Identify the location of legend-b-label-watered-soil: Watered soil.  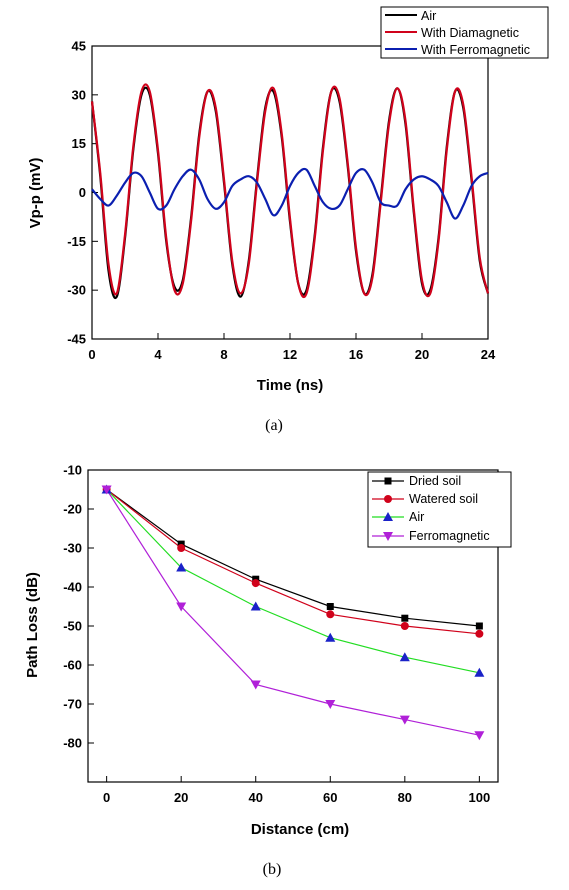
(443, 499).